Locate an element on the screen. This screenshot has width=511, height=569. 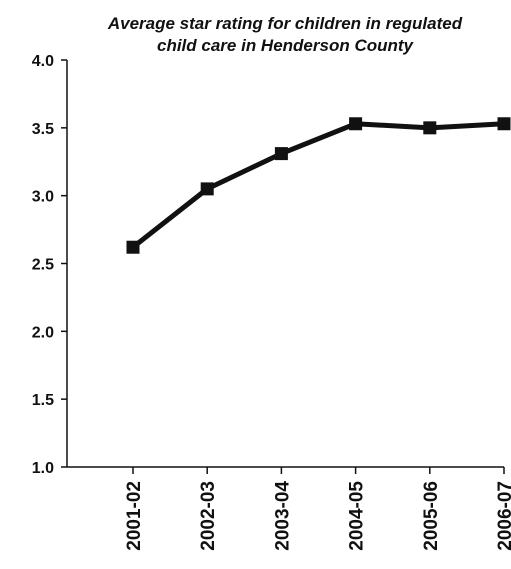
x-tick-label: 2005-06 is located at coordinates (431, 516).